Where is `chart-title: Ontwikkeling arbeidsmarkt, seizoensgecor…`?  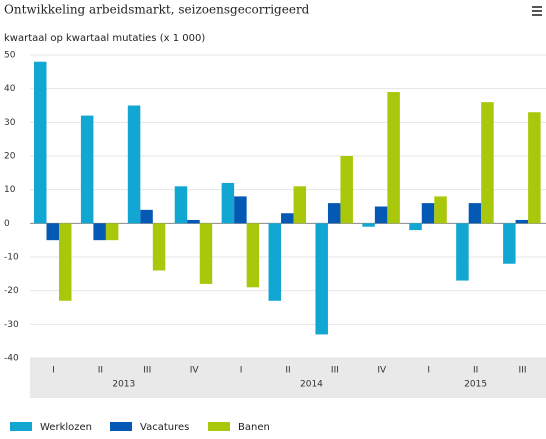
chart-title: Ontwikkeling arbeidsmarkt, seizoensgecor… is located at coordinates (157, 10).